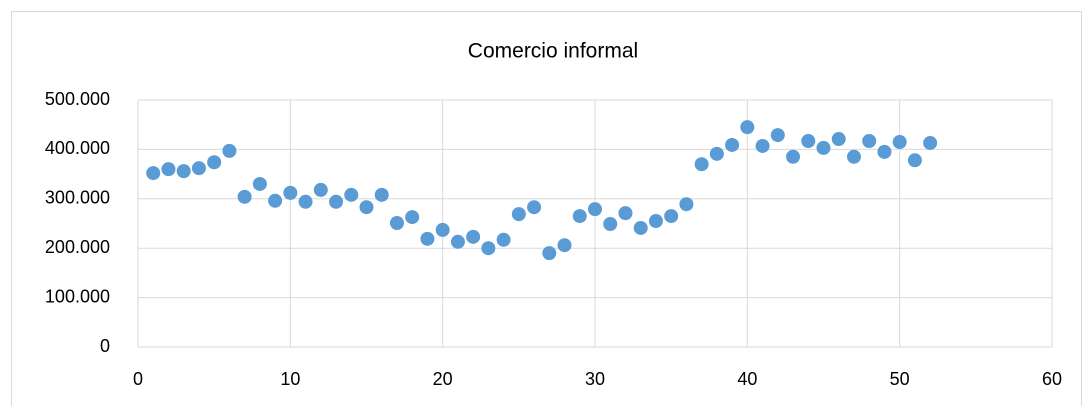 This screenshot has height=406, width=1082. I want to click on y-tick-label: 400.000, so click(77, 148).